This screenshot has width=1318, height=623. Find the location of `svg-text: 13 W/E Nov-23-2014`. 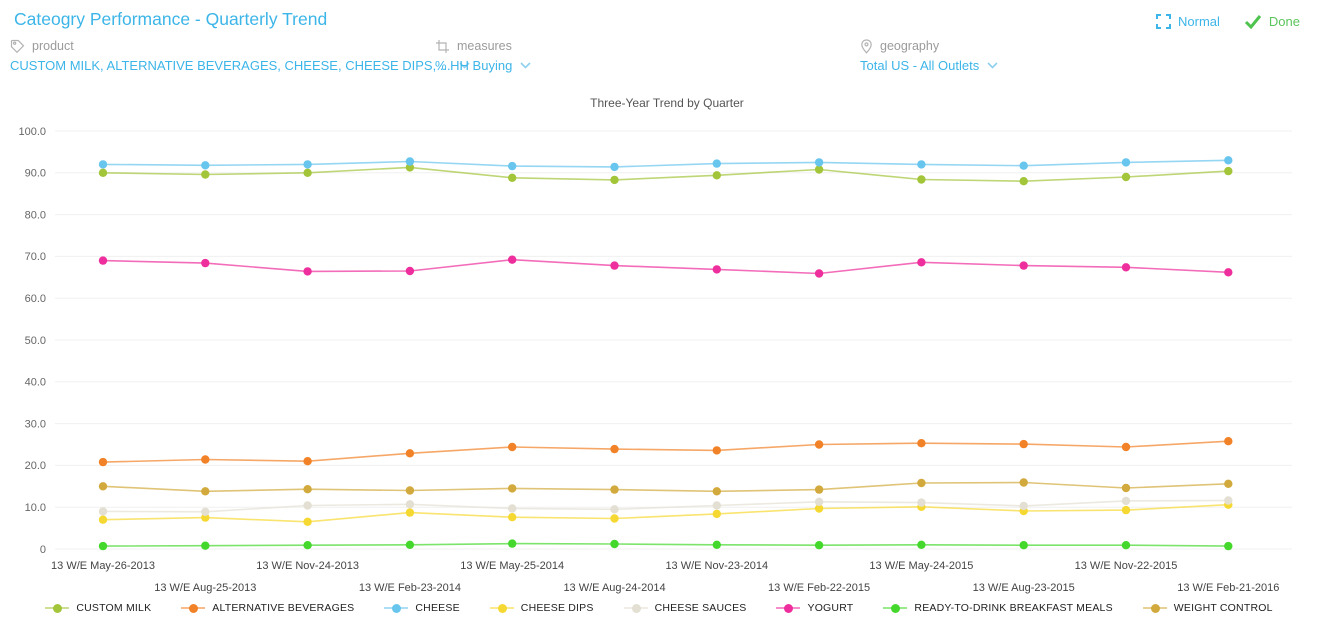

svg-text: 13 W/E Nov-23-2014 is located at coordinates (716, 566).